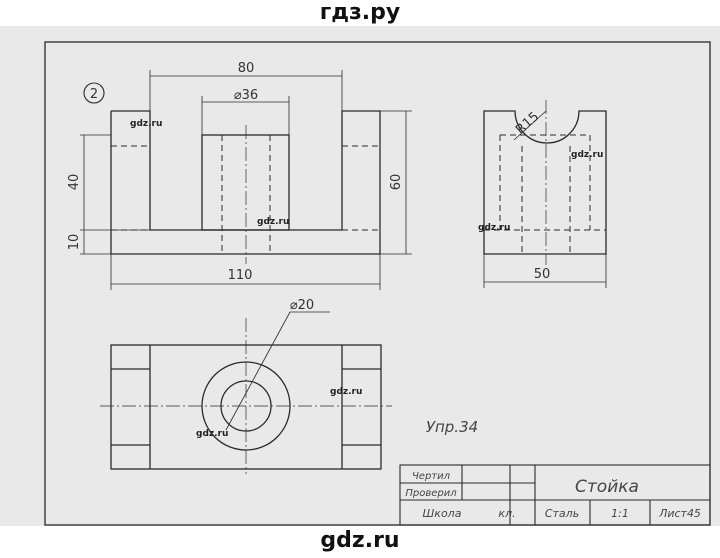  What do you see at coordinates (506, 513) in the screenshot?
I see `title-block-class: кл.` at bounding box center [506, 513].